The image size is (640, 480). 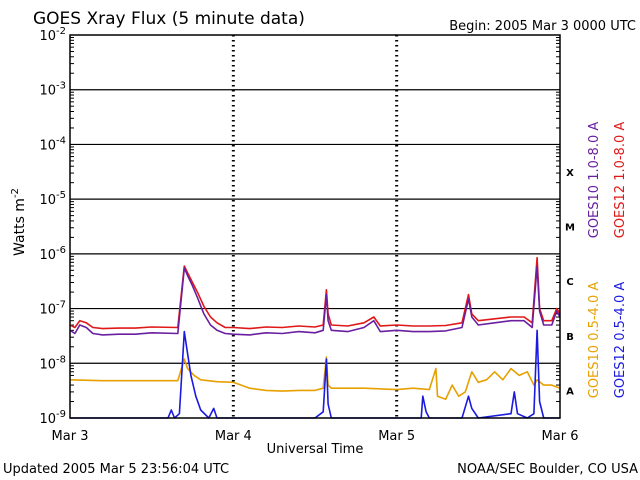 What do you see at coordinates (560, 436) in the screenshot?
I see `x-tick-label: Mar 6` at bounding box center [560, 436].